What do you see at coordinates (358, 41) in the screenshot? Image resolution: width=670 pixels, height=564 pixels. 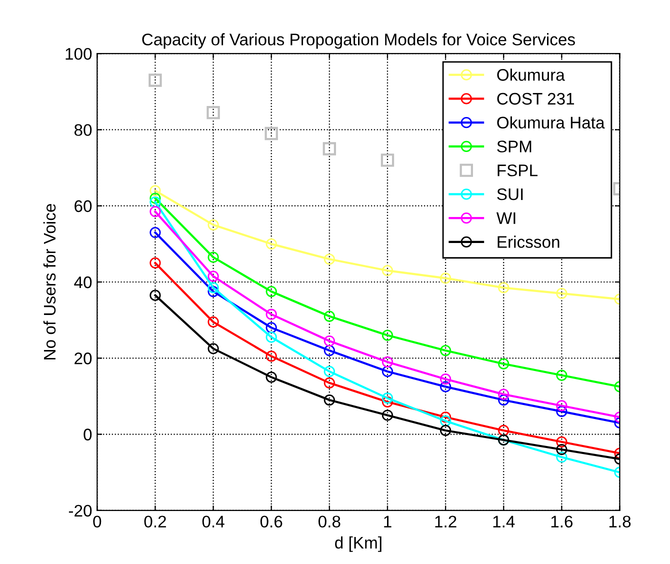 I see `chart-title: Capacity of Various Propogation Models for Voice Services` at bounding box center [358, 41].